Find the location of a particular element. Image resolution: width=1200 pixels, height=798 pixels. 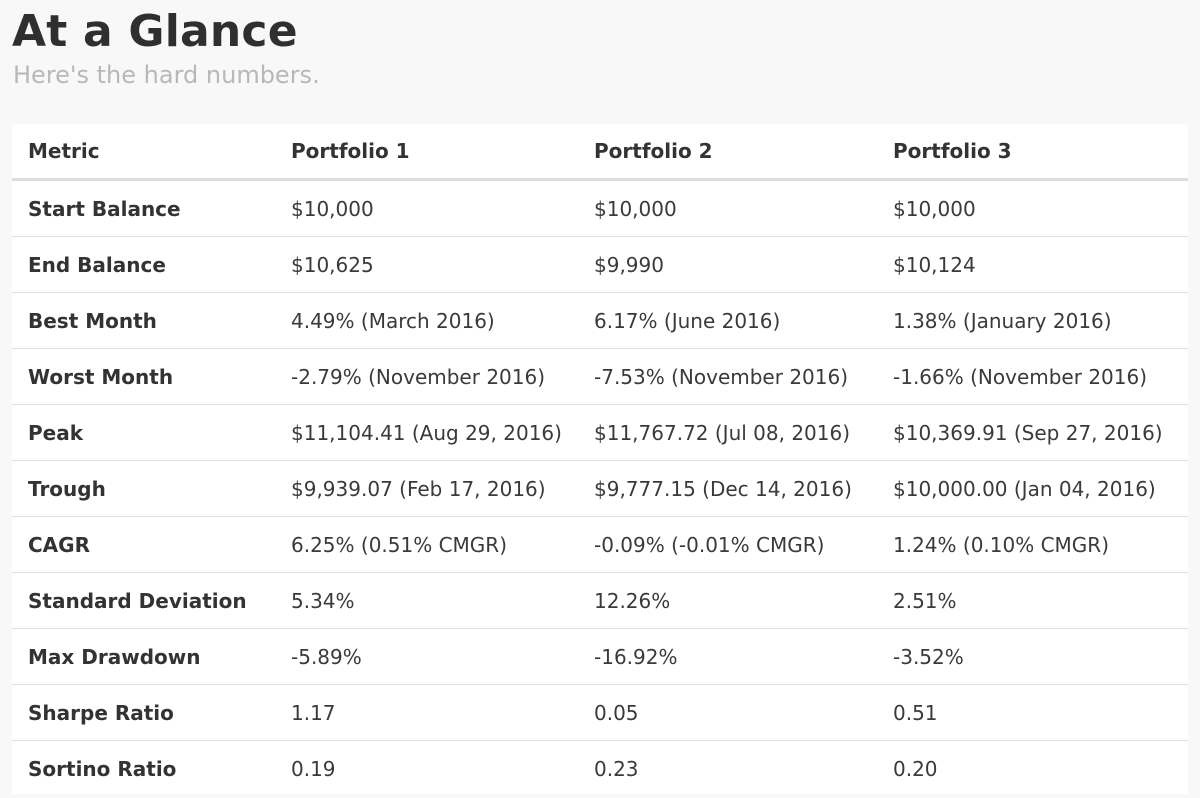

page-subtitle: Here's the hard numbers. is located at coordinates (166, 75).